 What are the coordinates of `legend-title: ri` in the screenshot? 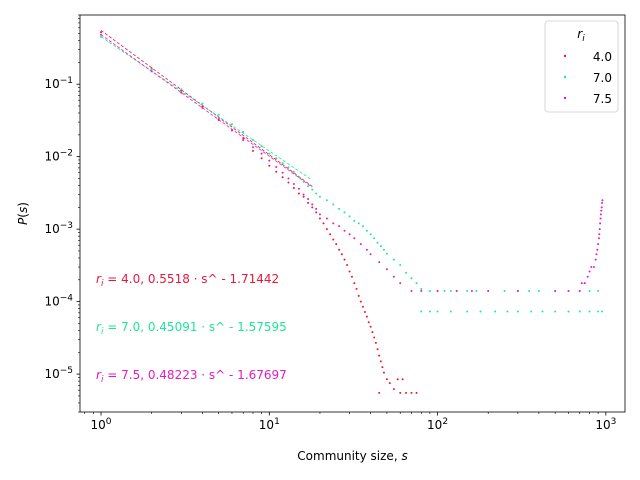 It's located at (581, 35).